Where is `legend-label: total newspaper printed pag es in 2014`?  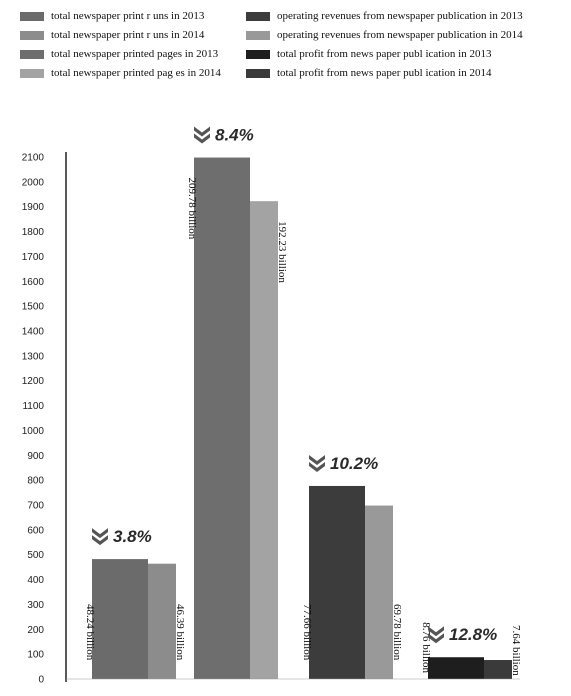
legend-label: total newspaper printed pag es in 2014 is located at coordinates (136, 73).